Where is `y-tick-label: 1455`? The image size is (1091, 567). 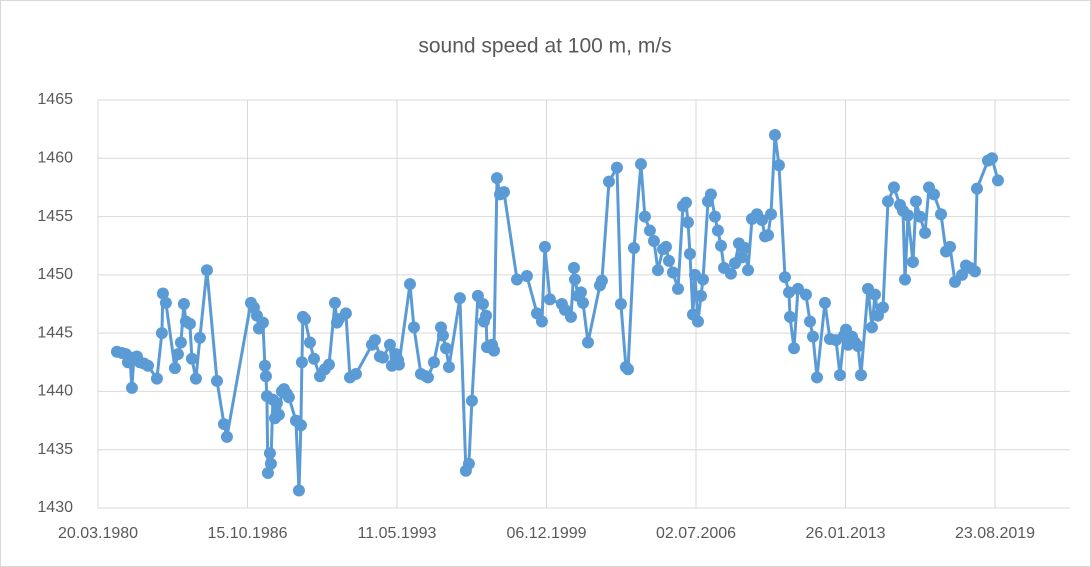
y-tick-label: 1455 is located at coordinates (55, 216).